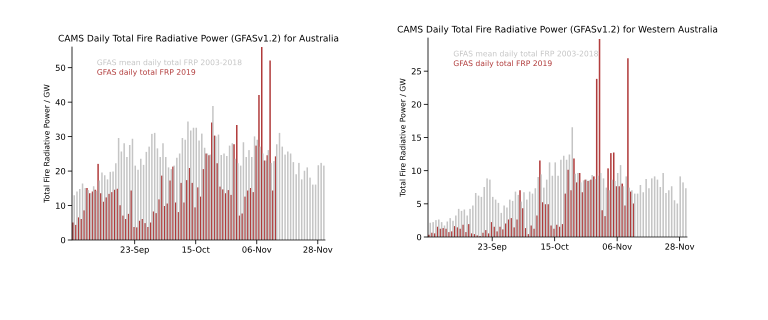 Image resolution: width=768 pixels, height=320 pixels. I want to click on y-tick-label: 30, so click(61, 137).